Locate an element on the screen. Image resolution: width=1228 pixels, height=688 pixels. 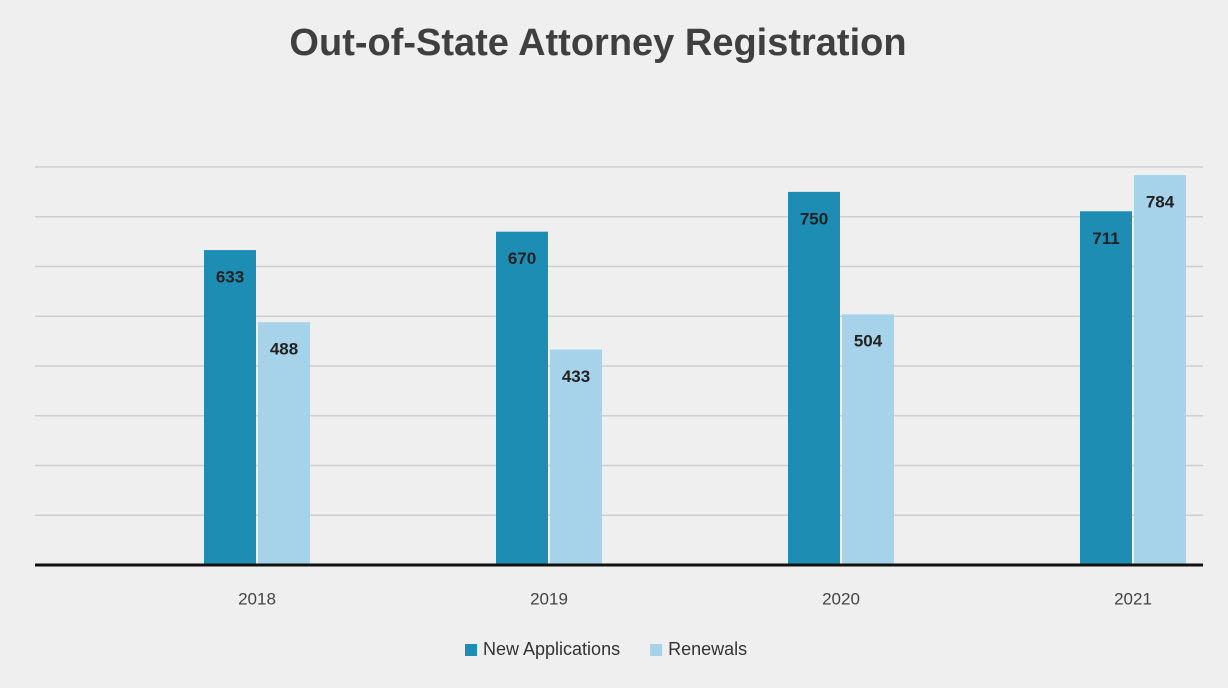
legend-label: Renewals is located at coordinates (707, 649).